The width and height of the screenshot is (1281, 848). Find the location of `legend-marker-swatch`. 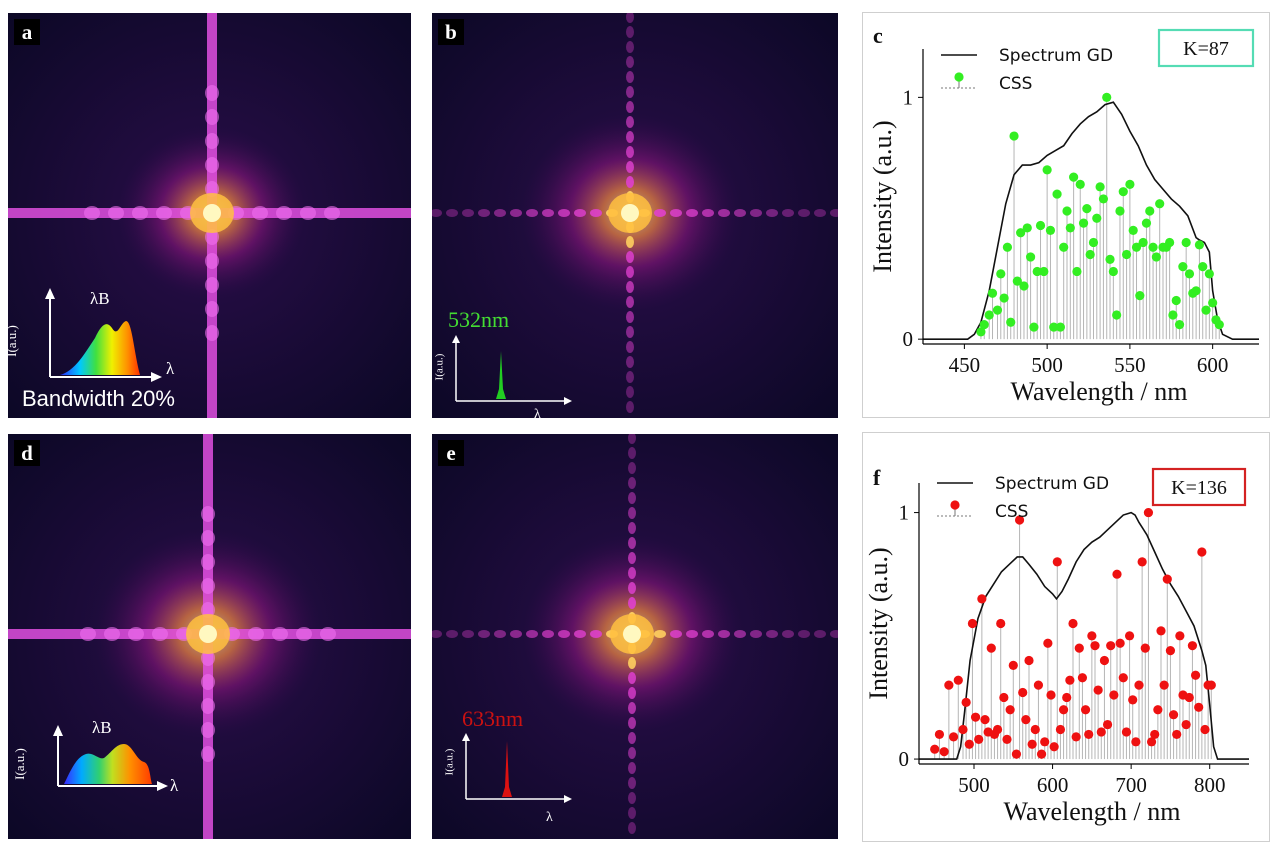

legend-marker-swatch is located at coordinates (955, 505).